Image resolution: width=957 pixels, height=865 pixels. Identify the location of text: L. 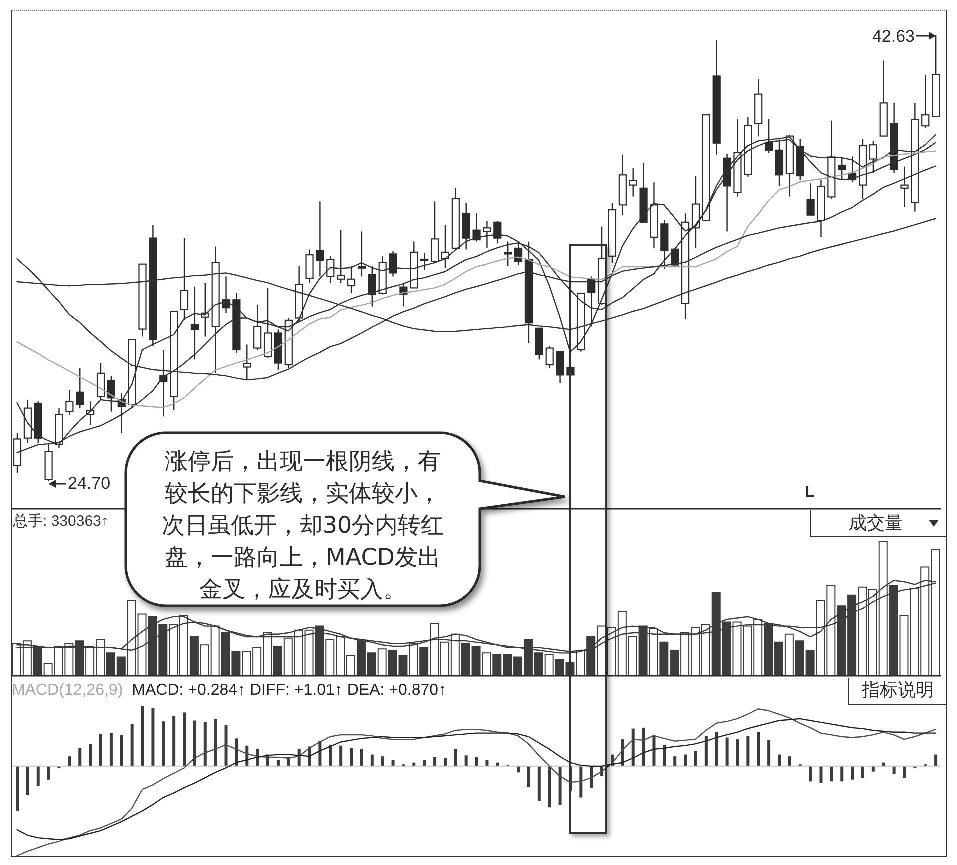
(810, 493).